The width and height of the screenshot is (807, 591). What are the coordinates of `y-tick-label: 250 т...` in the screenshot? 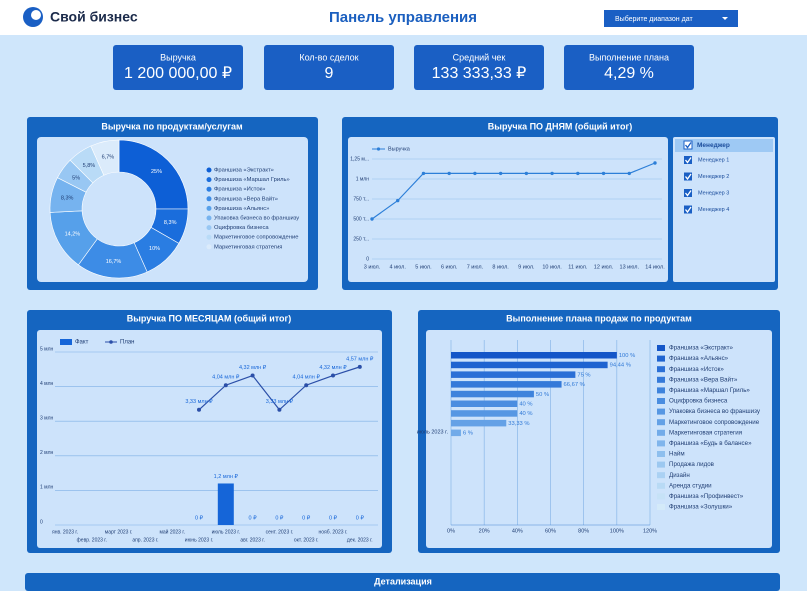 It's located at (361, 239).